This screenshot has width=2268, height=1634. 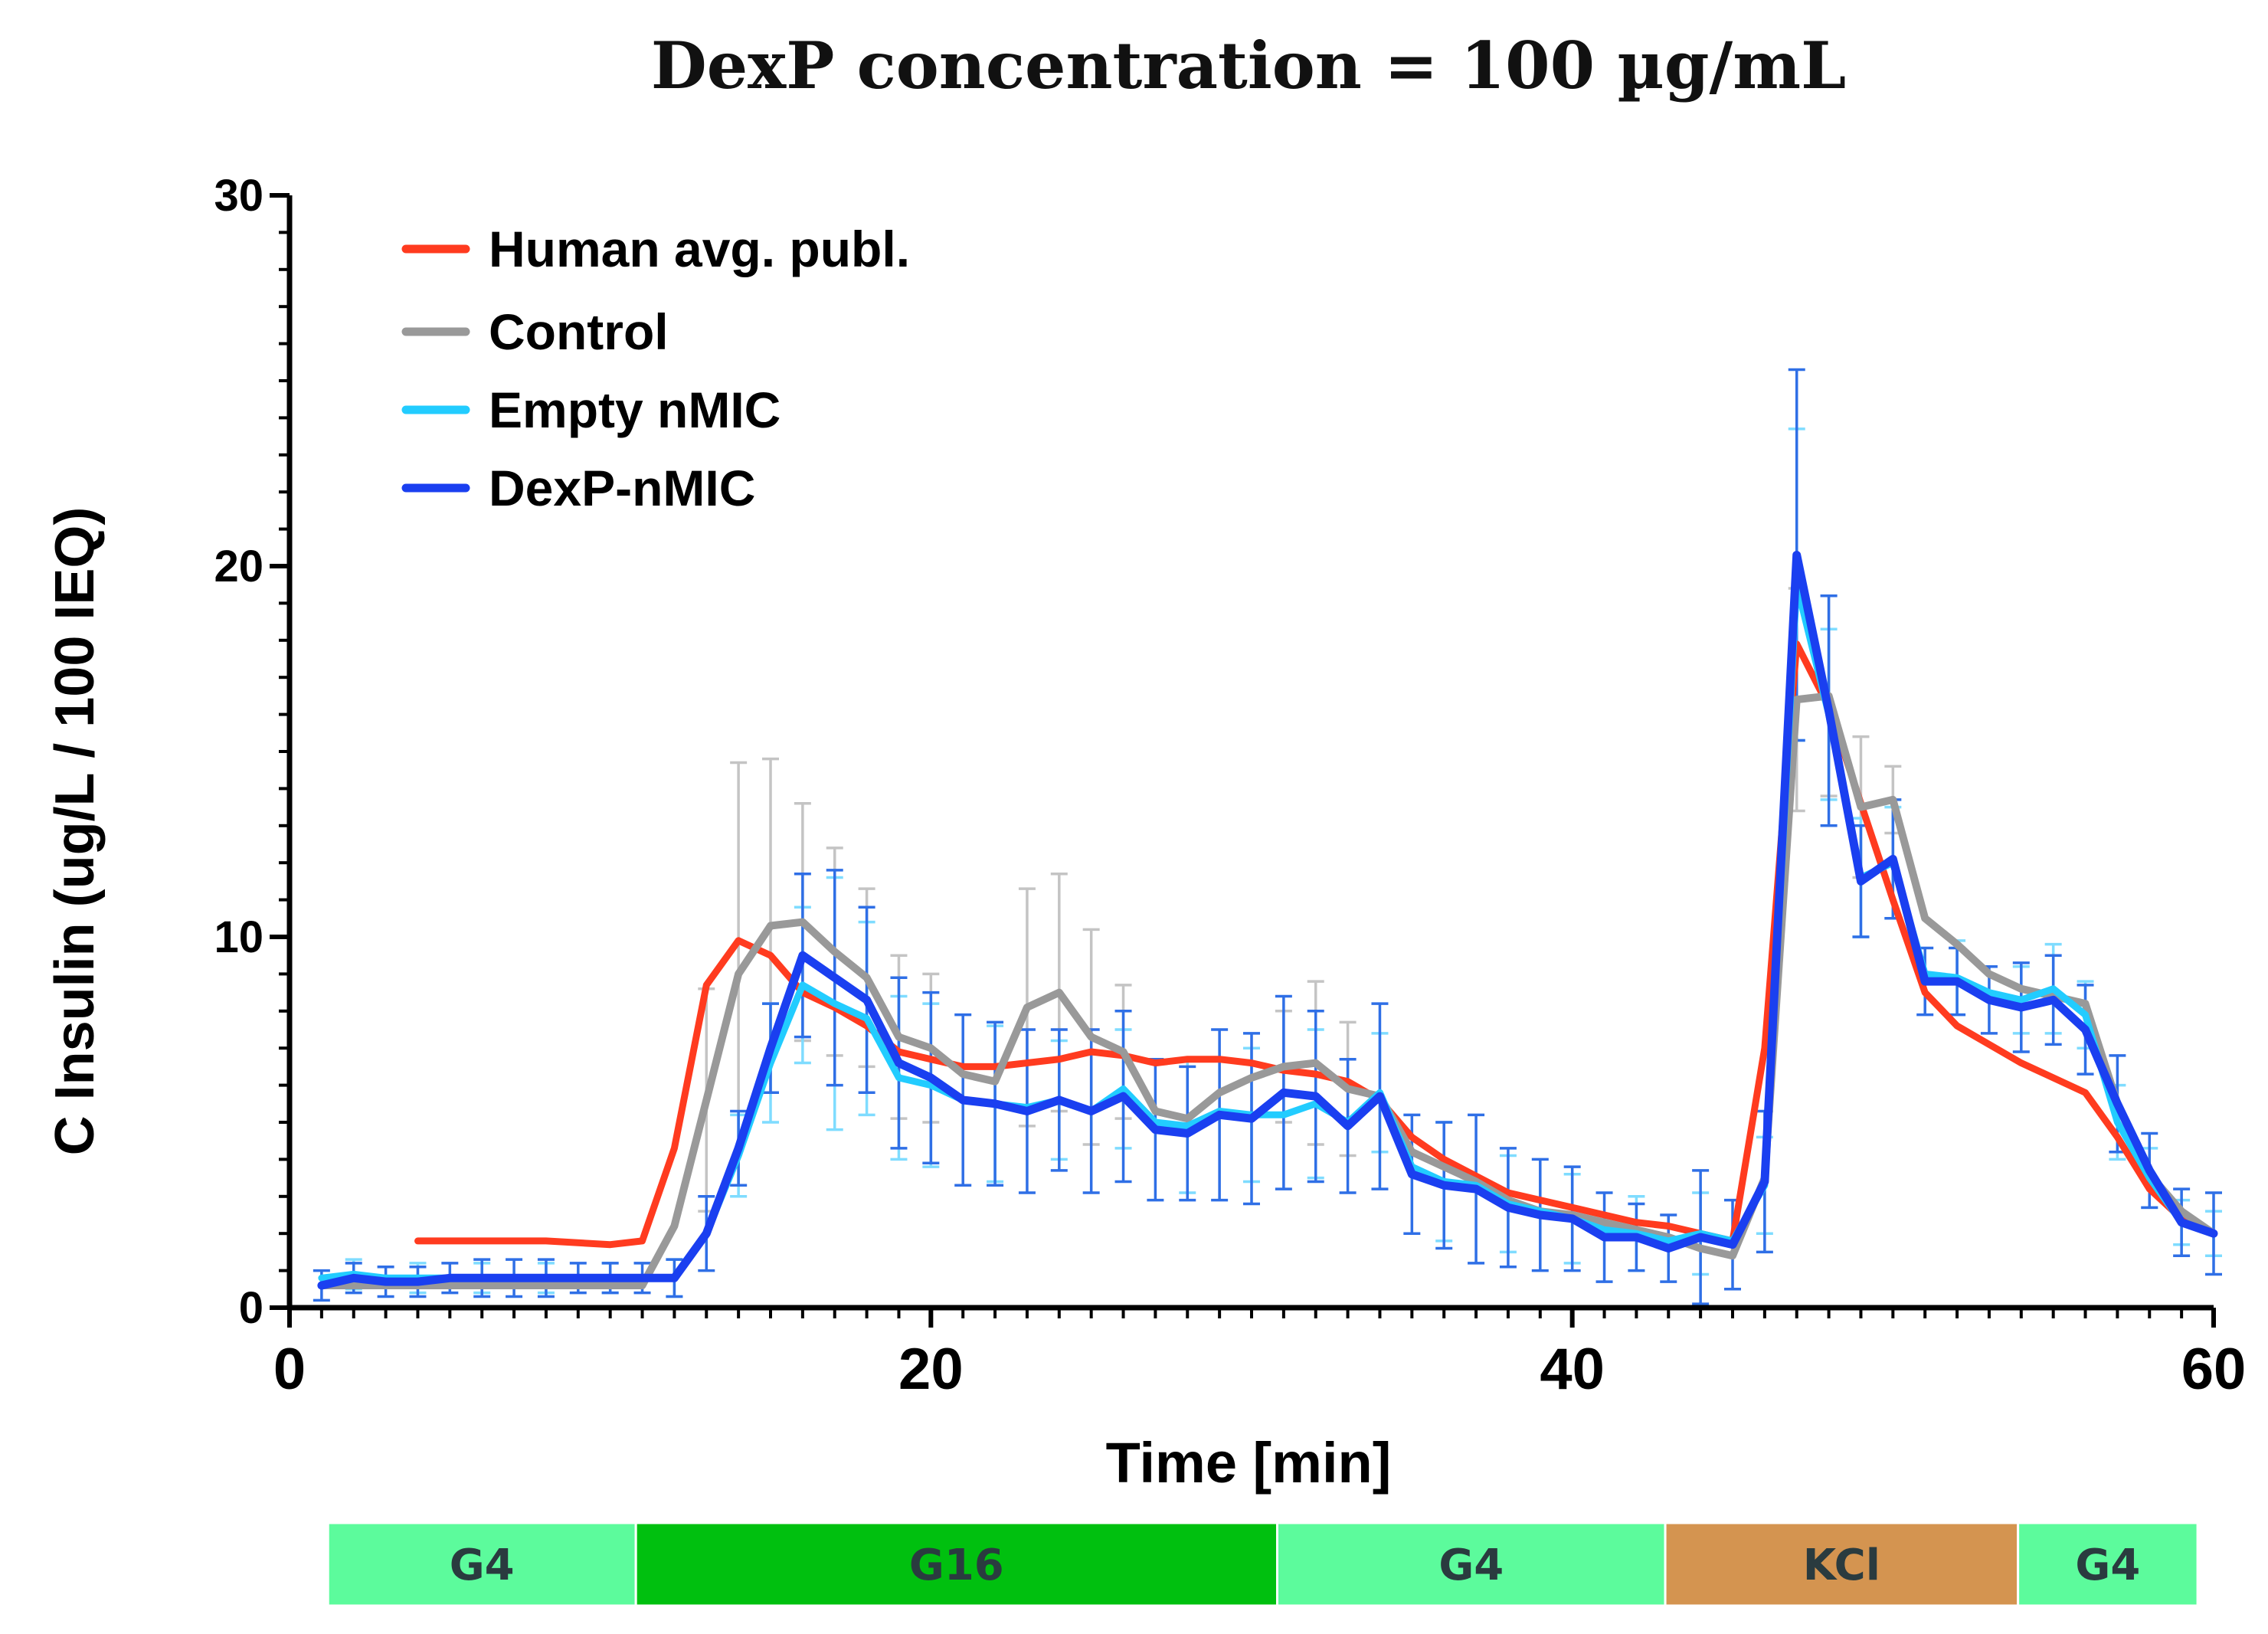 I want to click on phase-segment: KCl, so click(x=1842, y=1564).